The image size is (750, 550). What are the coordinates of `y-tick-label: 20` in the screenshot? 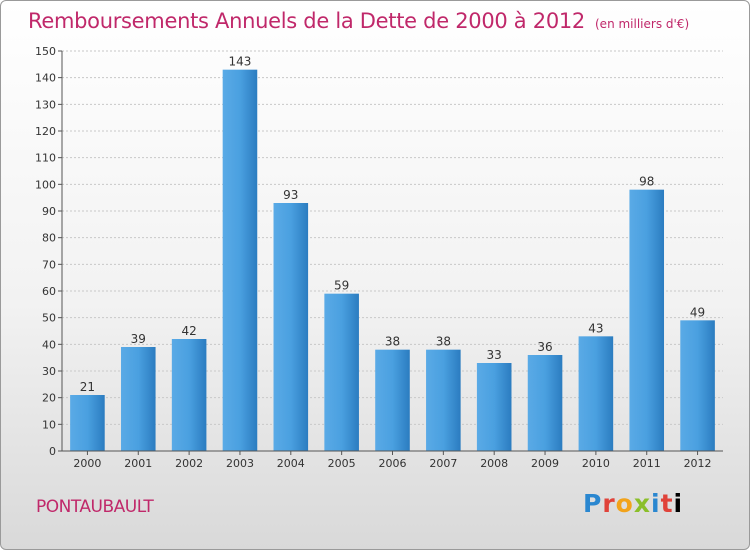 It's located at (49, 398).